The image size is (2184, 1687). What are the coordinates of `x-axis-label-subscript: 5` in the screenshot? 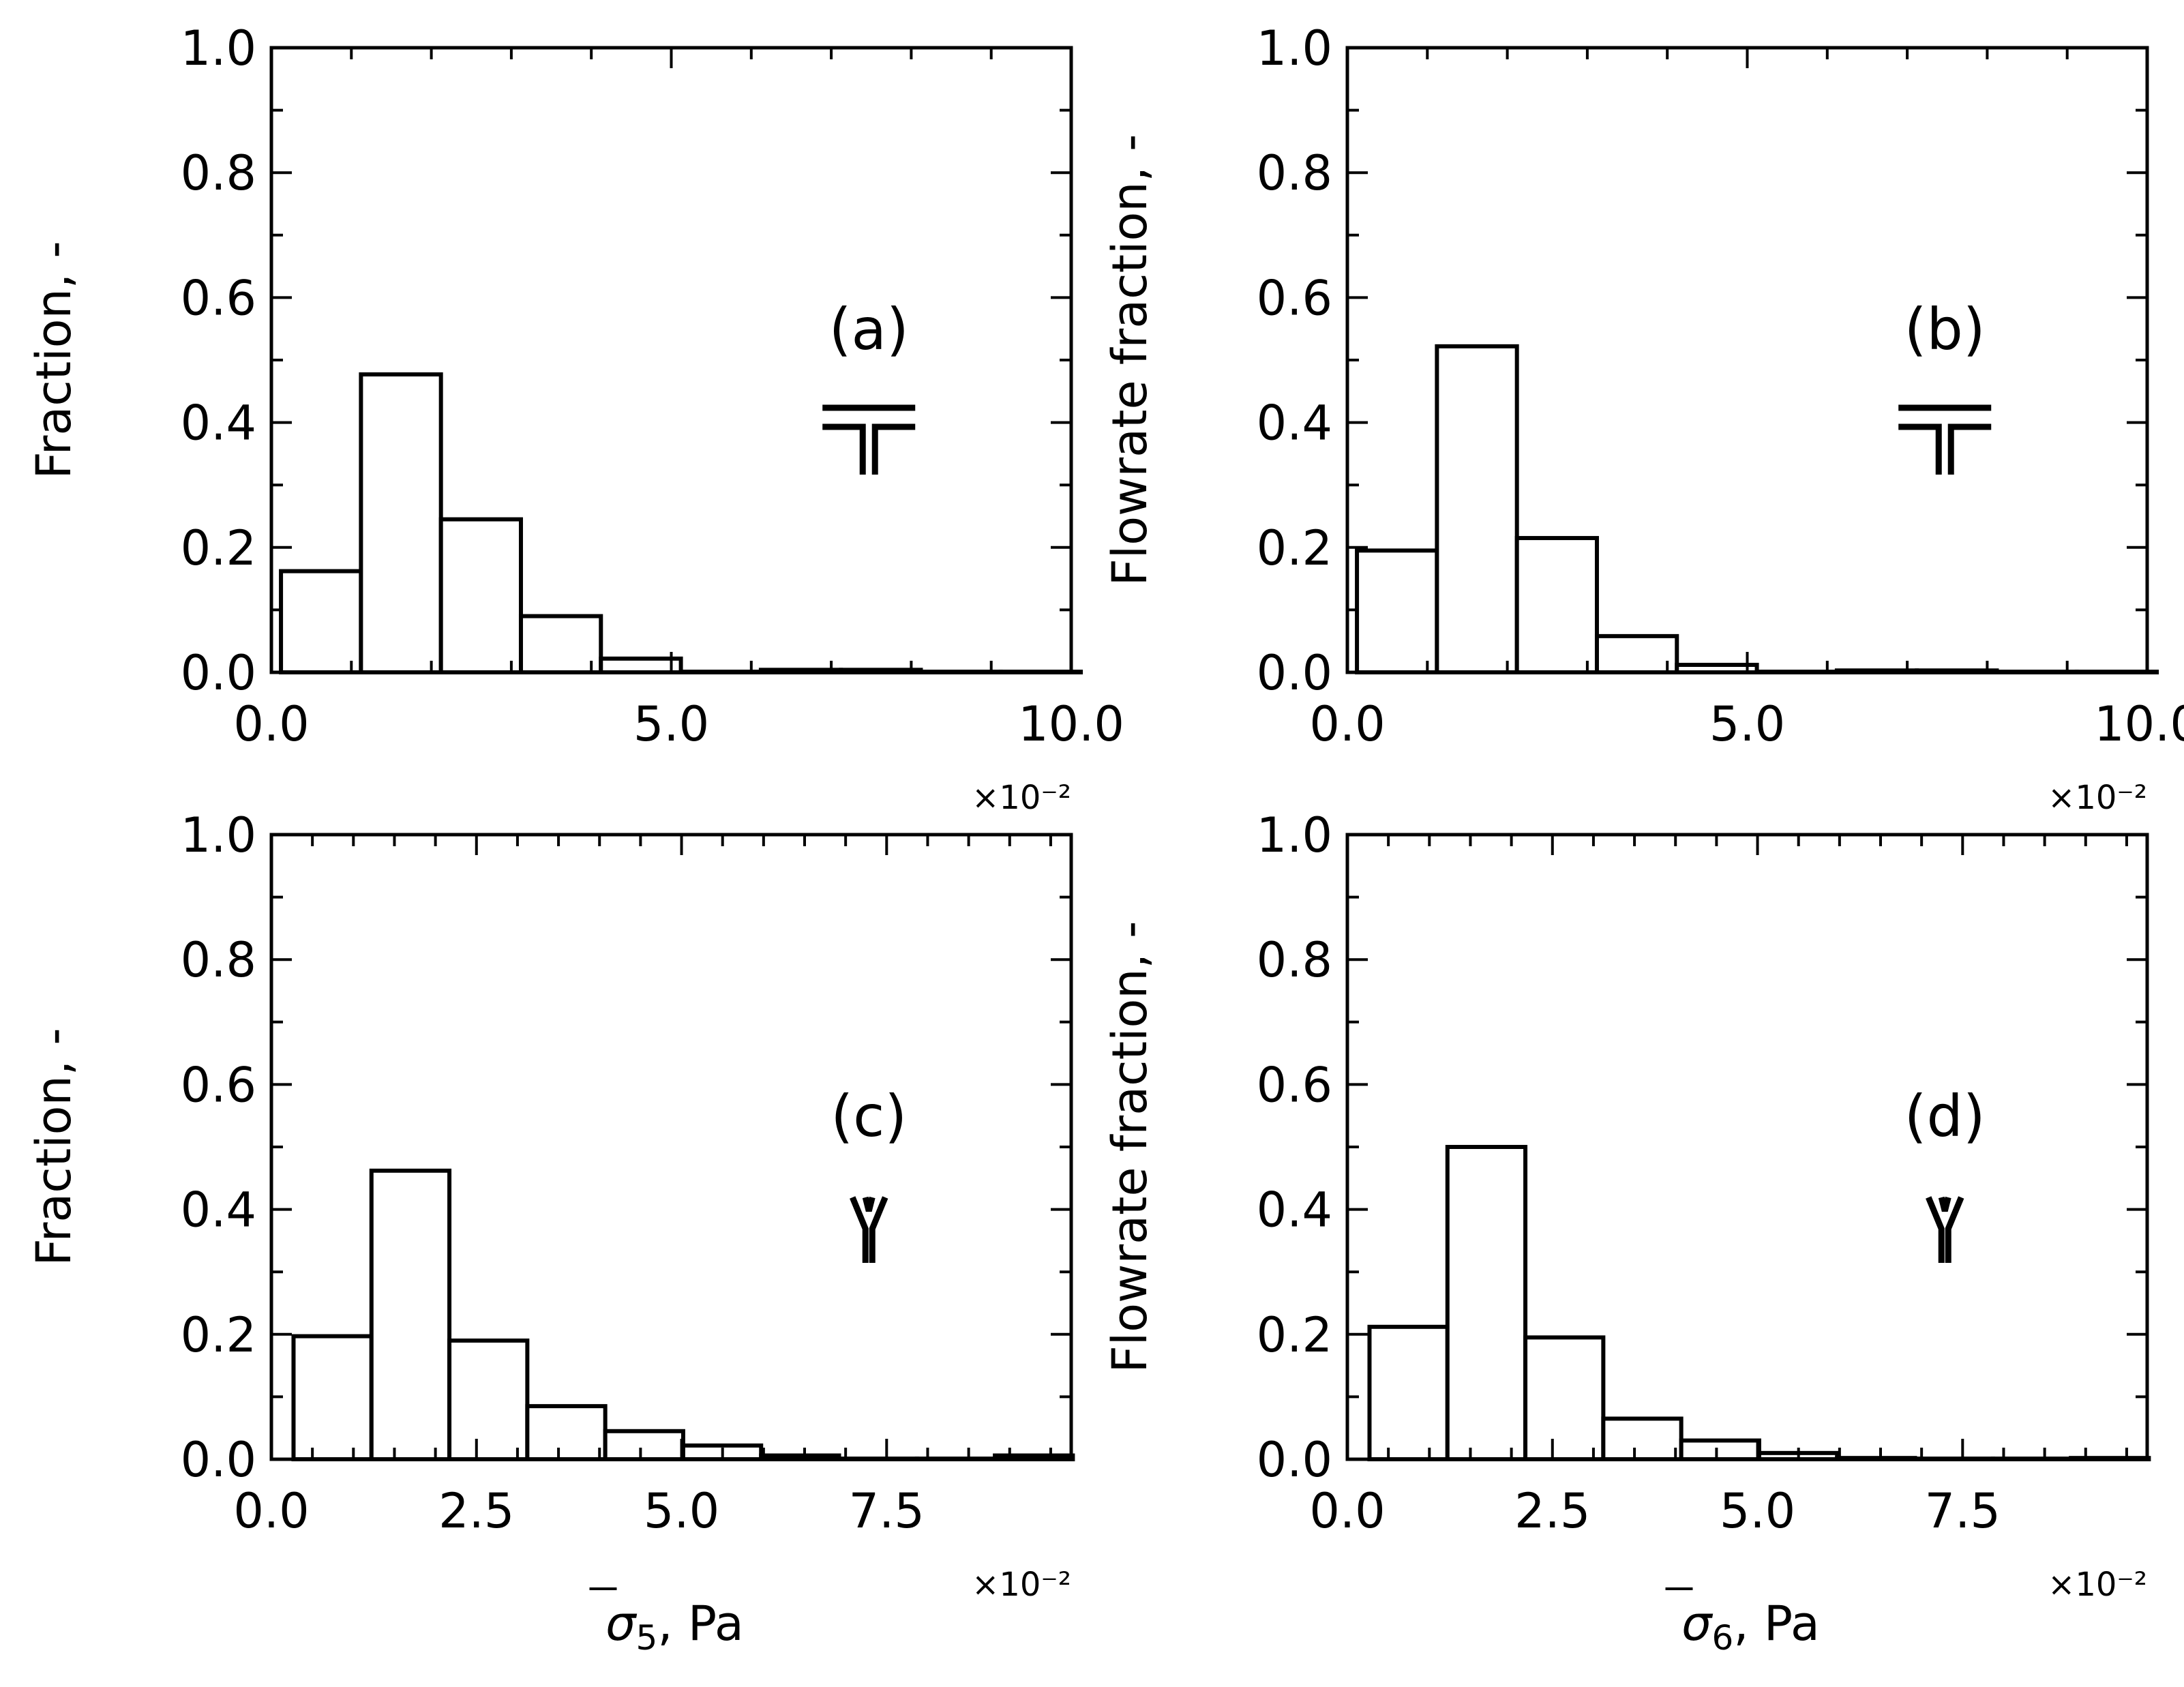 It's located at (647, 1638).